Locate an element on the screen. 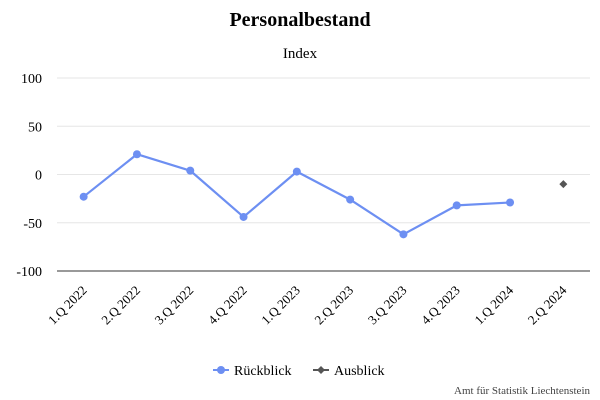  legend-item: Rückblick is located at coordinates (252, 371).